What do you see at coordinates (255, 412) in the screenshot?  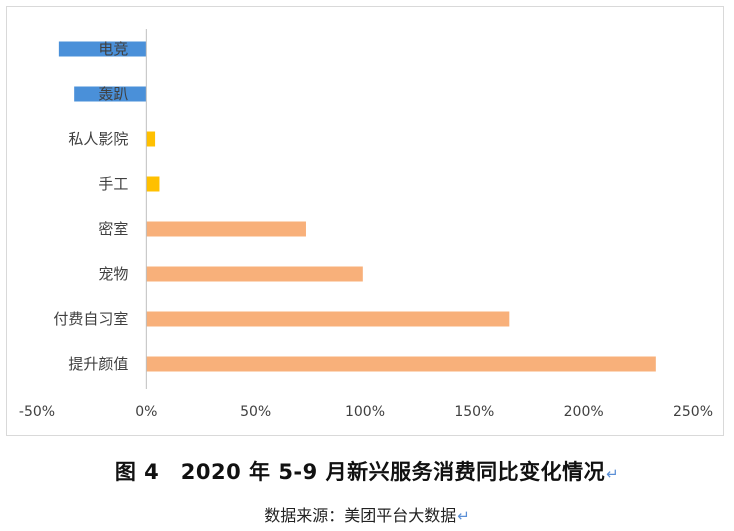 I see `x-tick-label-2: 50%` at bounding box center [255, 412].